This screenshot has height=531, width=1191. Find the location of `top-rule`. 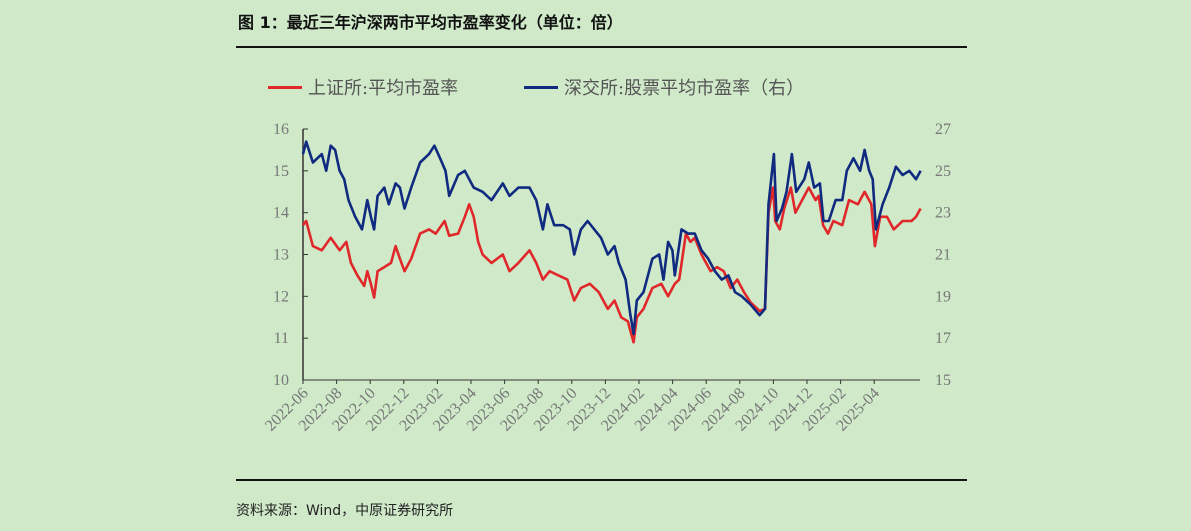

top-rule is located at coordinates (601, 47).